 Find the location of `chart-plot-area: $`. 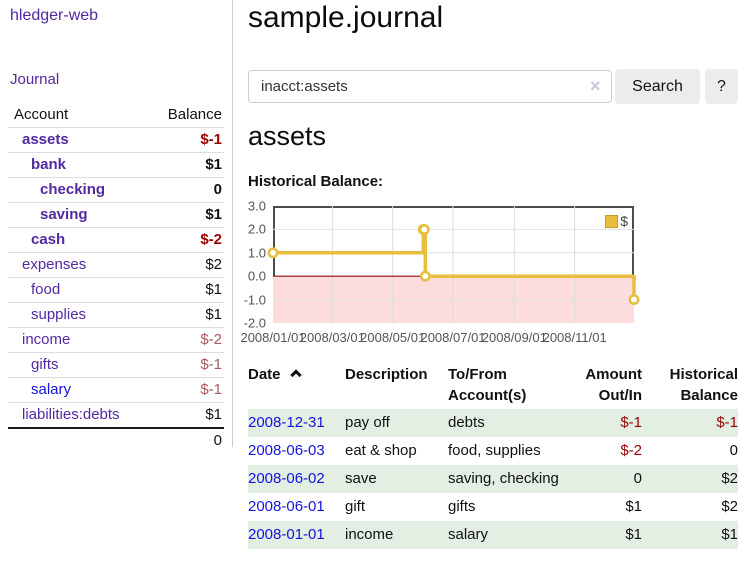

chart-plot-area: $ is located at coordinates (453, 264).